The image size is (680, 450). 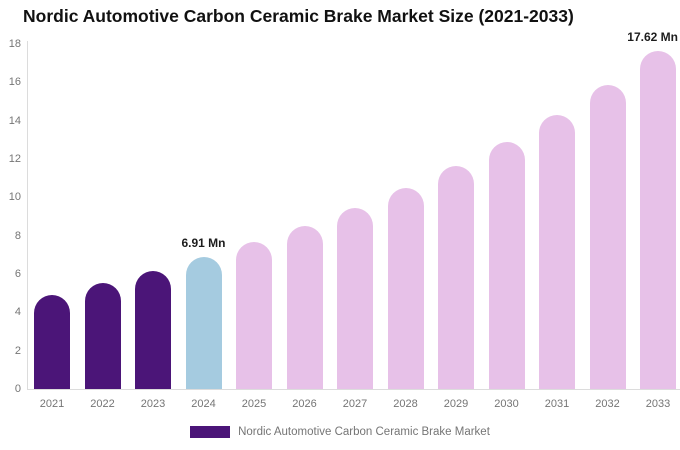 What do you see at coordinates (14, 82) in the screenshot?
I see `y-axis-tick-label: 16` at bounding box center [14, 82].